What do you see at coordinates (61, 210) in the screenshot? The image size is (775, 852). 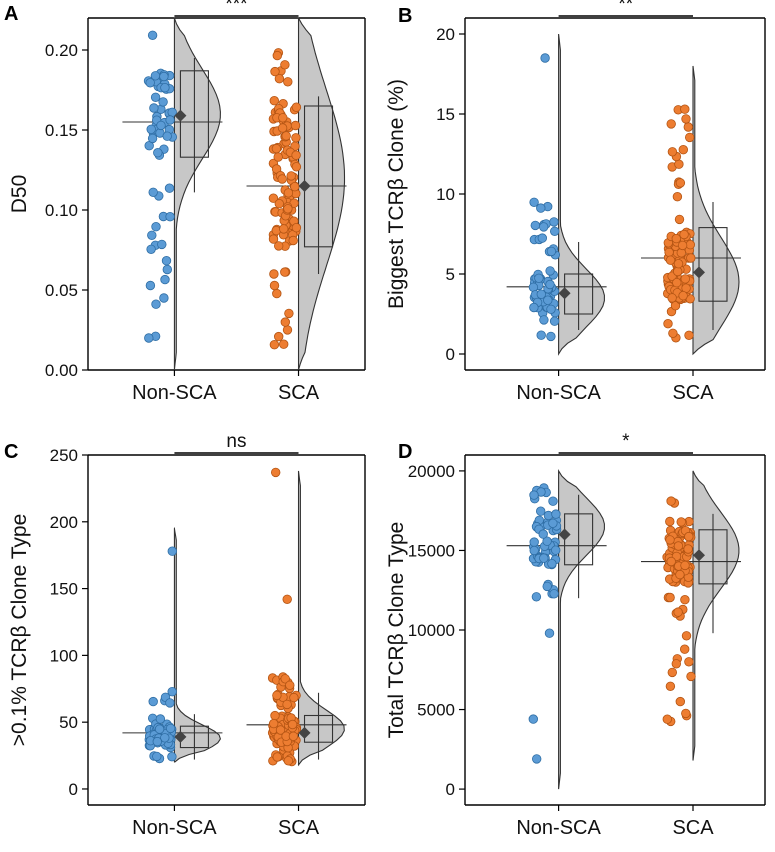 I see `y-tick-label: 0.10` at bounding box center [61, 210].